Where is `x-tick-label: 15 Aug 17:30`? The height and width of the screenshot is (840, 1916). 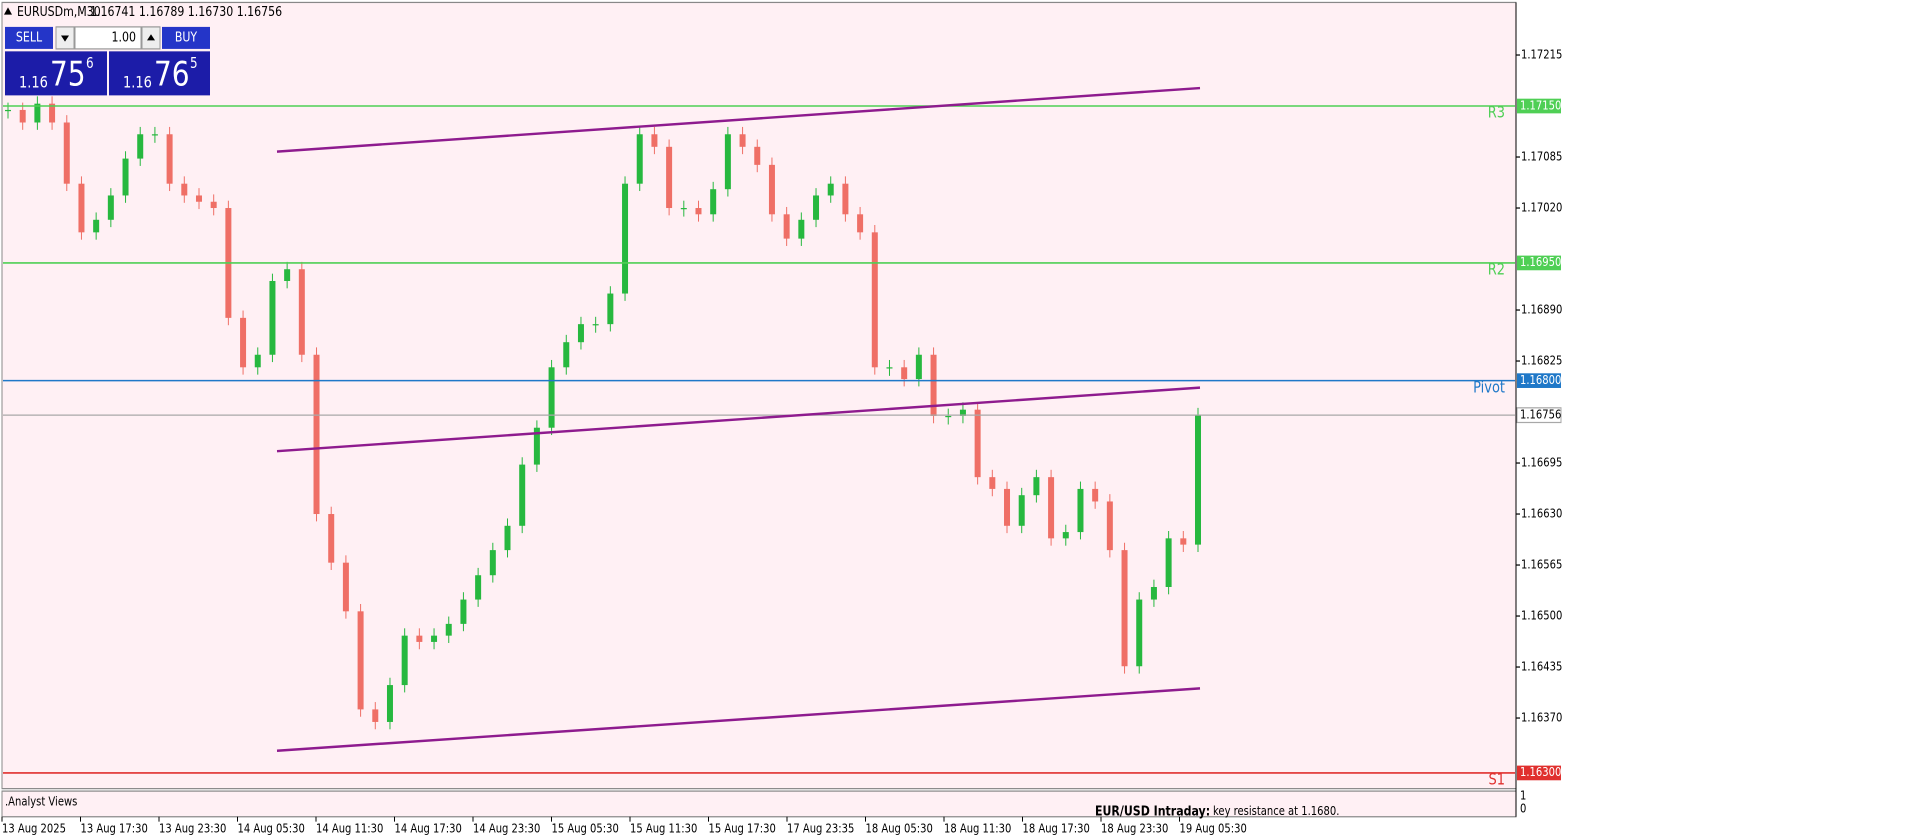
x-tick-label: 15 Aug 17:30 is located at coordinates (742, 828).